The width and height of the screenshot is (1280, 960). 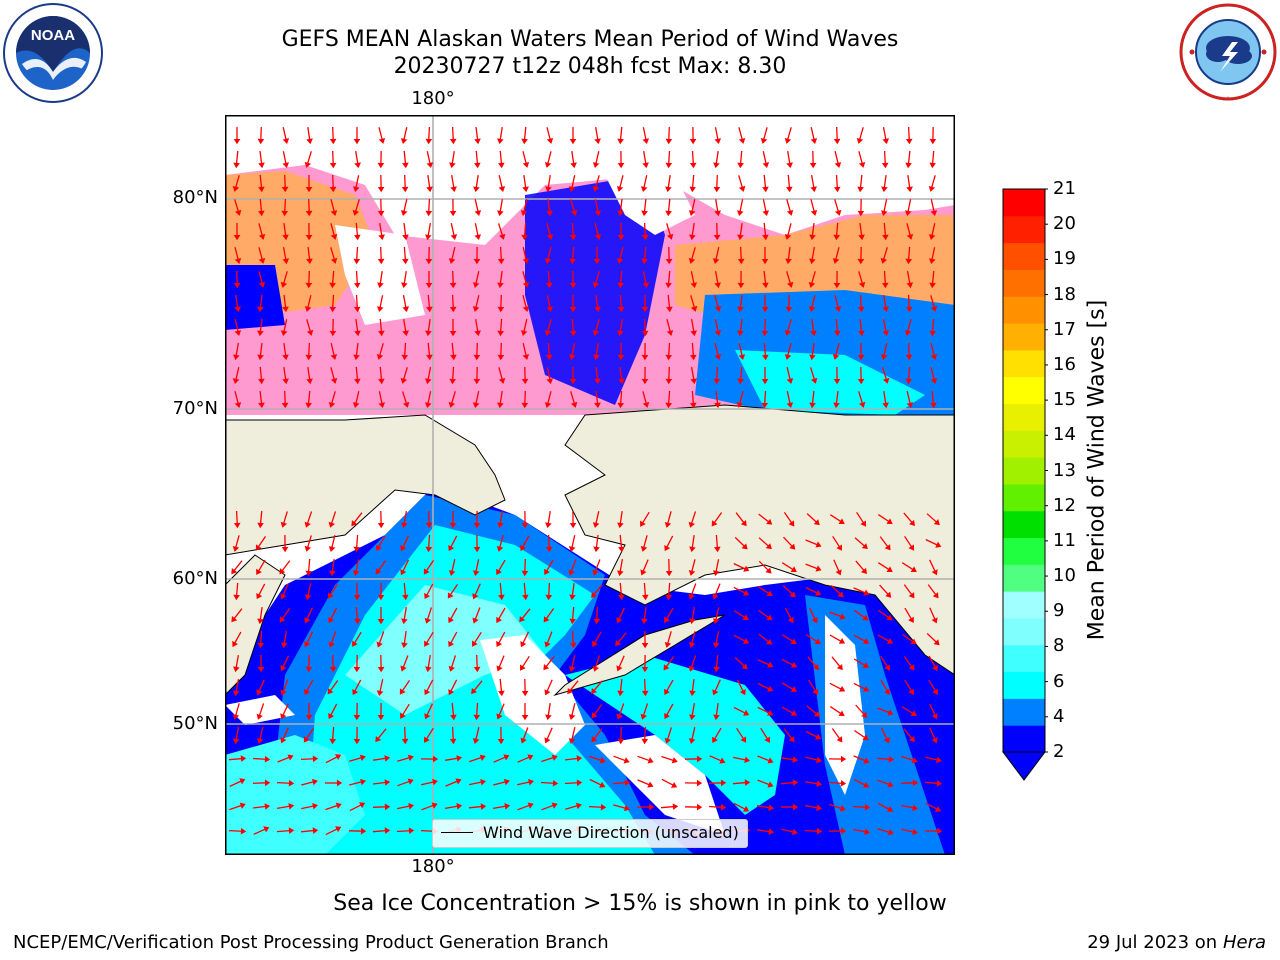 What do you see at coordinates (295, 795) in the screenshot?
I see `west-pacific-band` at bounding box center [295, 795].